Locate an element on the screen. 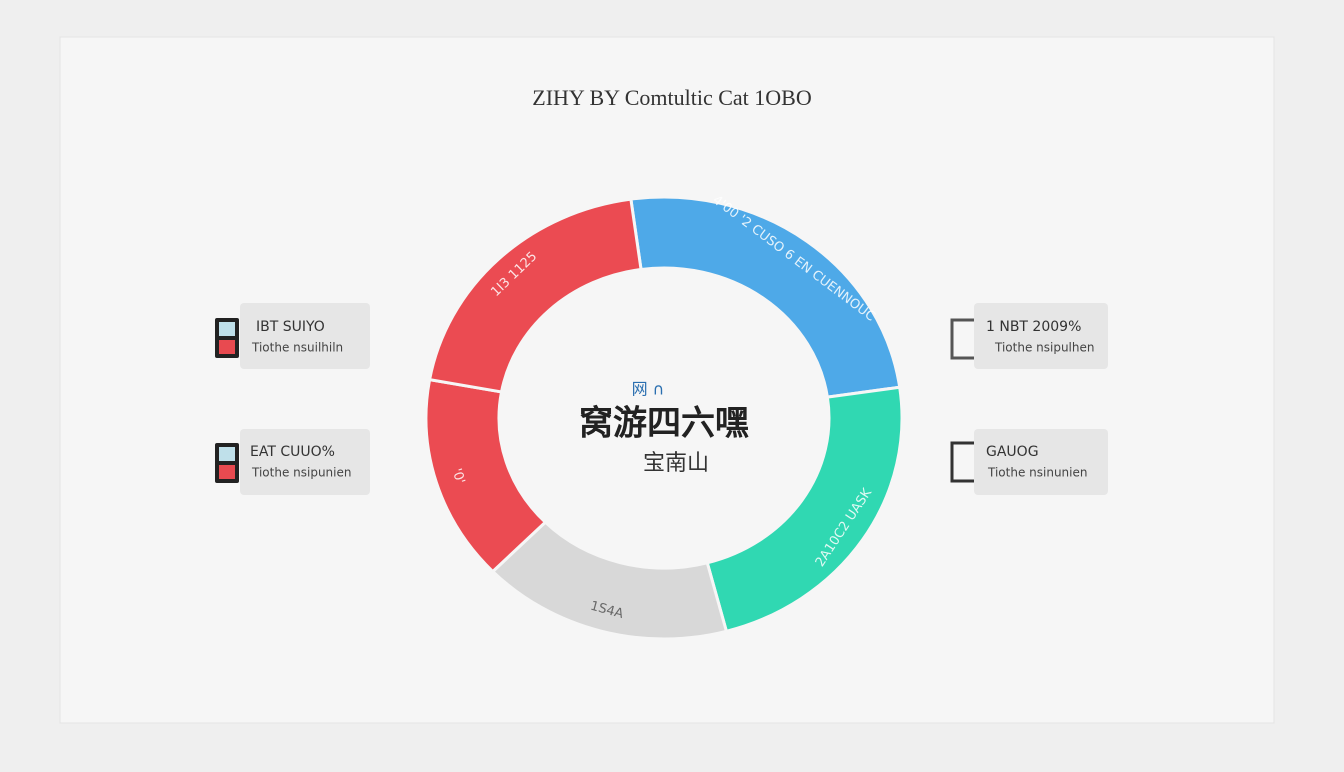  center-label: 窝游四六嘿 is located at coordinates (664, 424).